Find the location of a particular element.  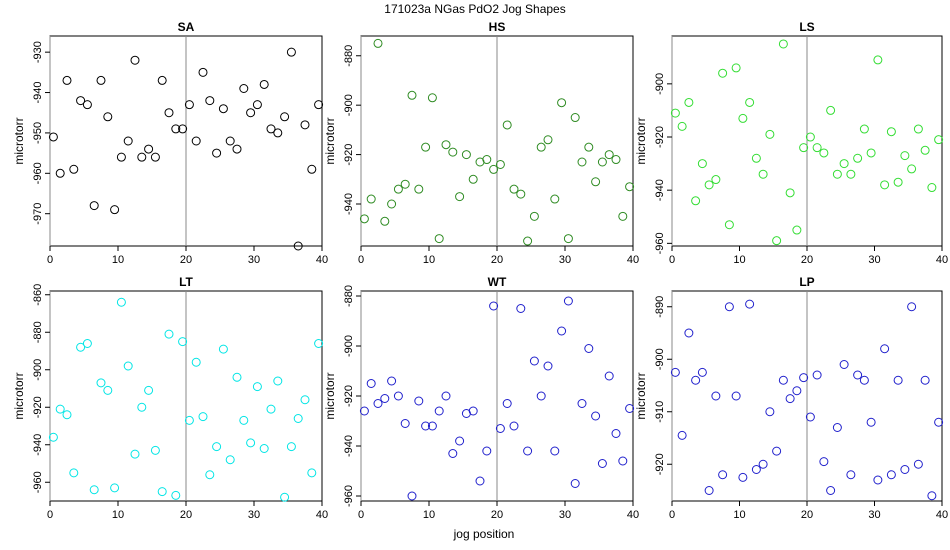

x-tick-label-wt: 10 is located at coordinates (429, 515).